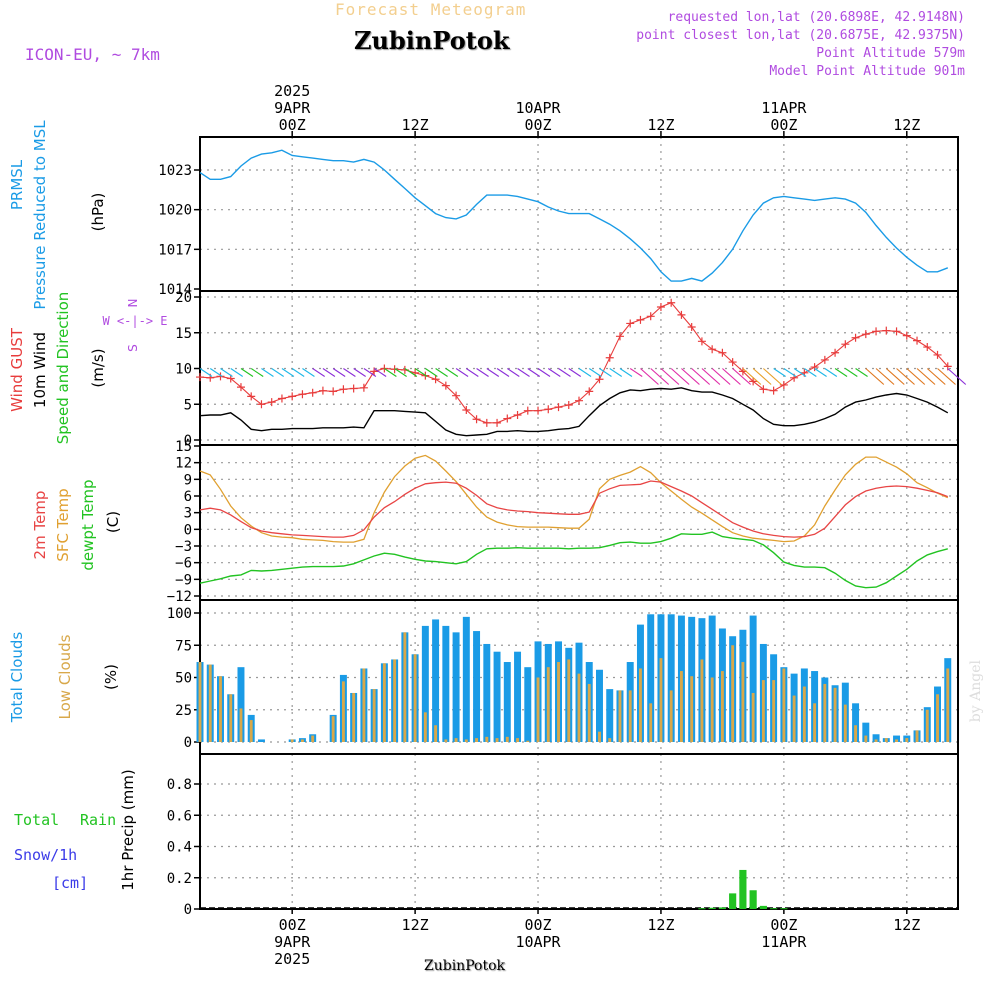 The image size is (1000, 1000). I want to click on ytick-label: −9, so click(183, 580).